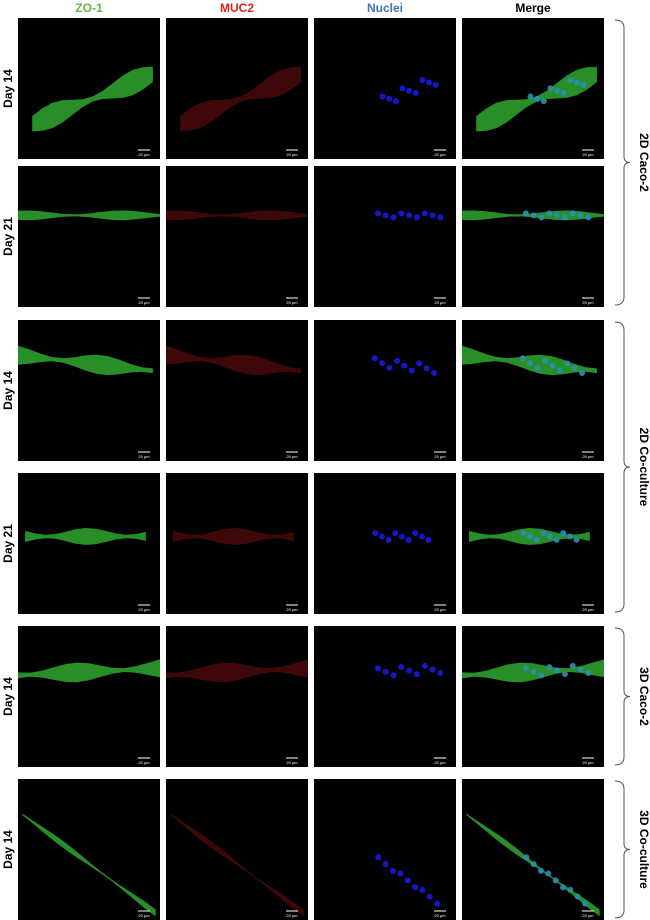 This screenshot has height=920, width=650. I want to click on group-brace, so click(622, 849).